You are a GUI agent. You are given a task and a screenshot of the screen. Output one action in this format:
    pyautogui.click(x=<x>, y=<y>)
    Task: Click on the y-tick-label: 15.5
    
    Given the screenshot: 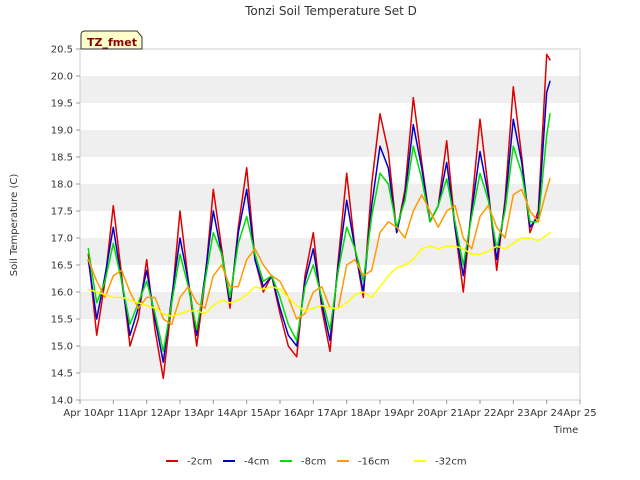 What is the action you would take?
    pyautogui.click(x=62, y=320)
    